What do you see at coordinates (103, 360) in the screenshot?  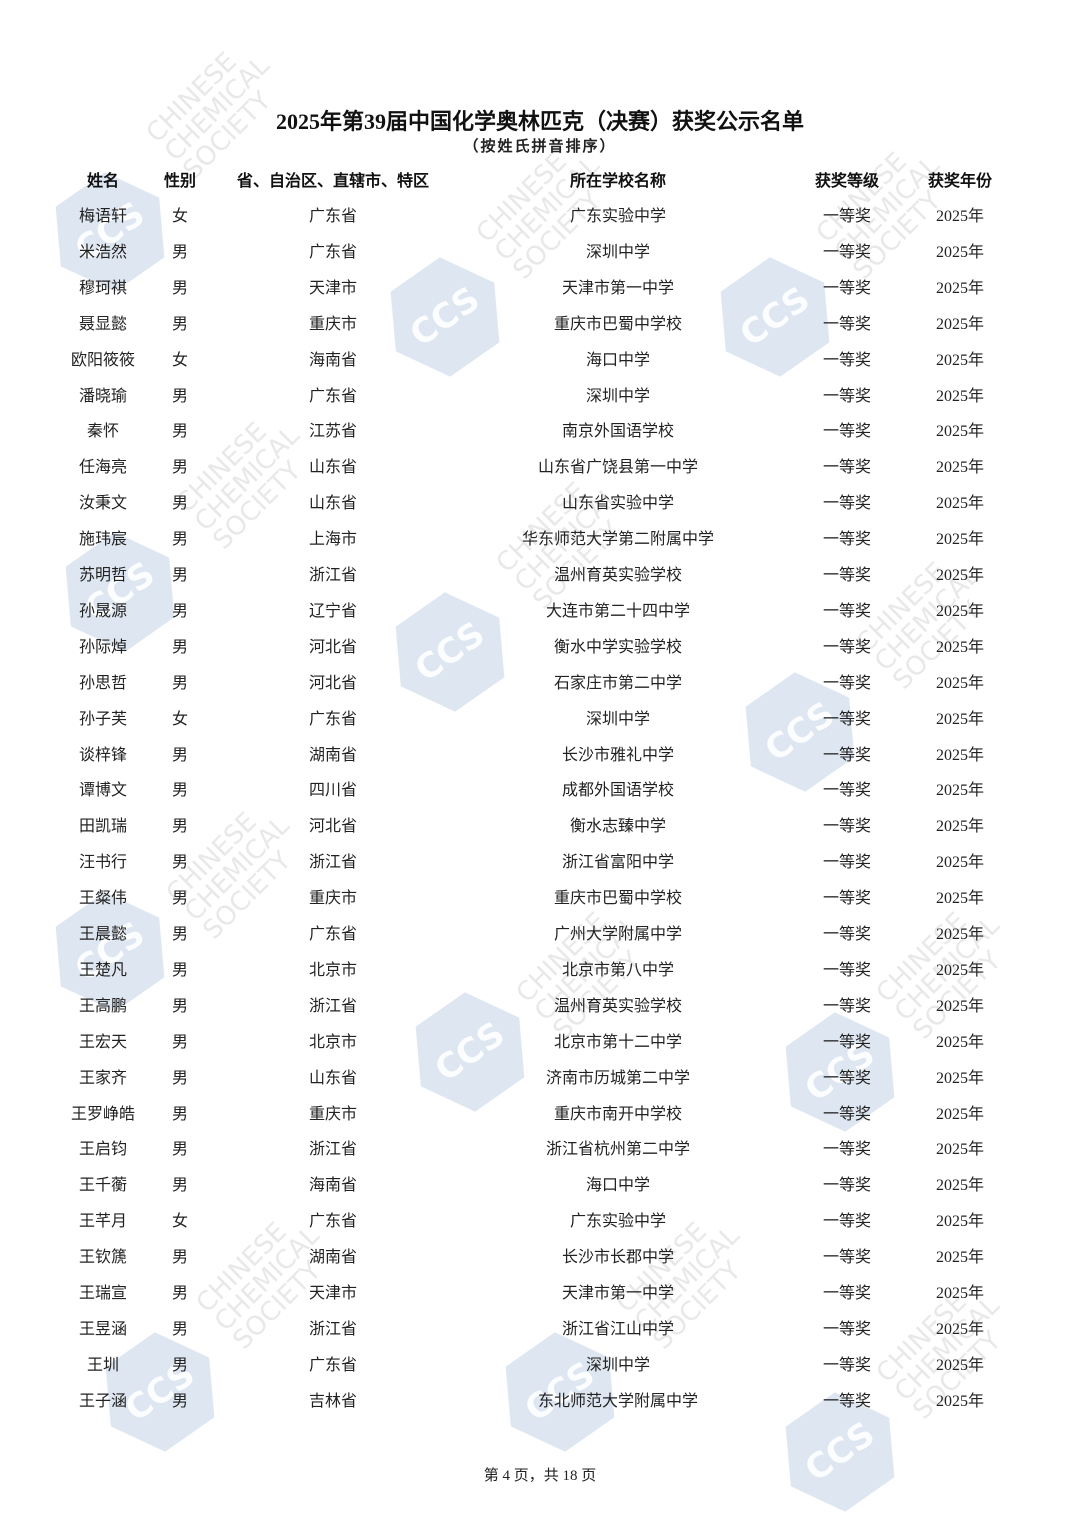 I see `cell-name: 欧阳筱筱` at bounding box center [103, 360].